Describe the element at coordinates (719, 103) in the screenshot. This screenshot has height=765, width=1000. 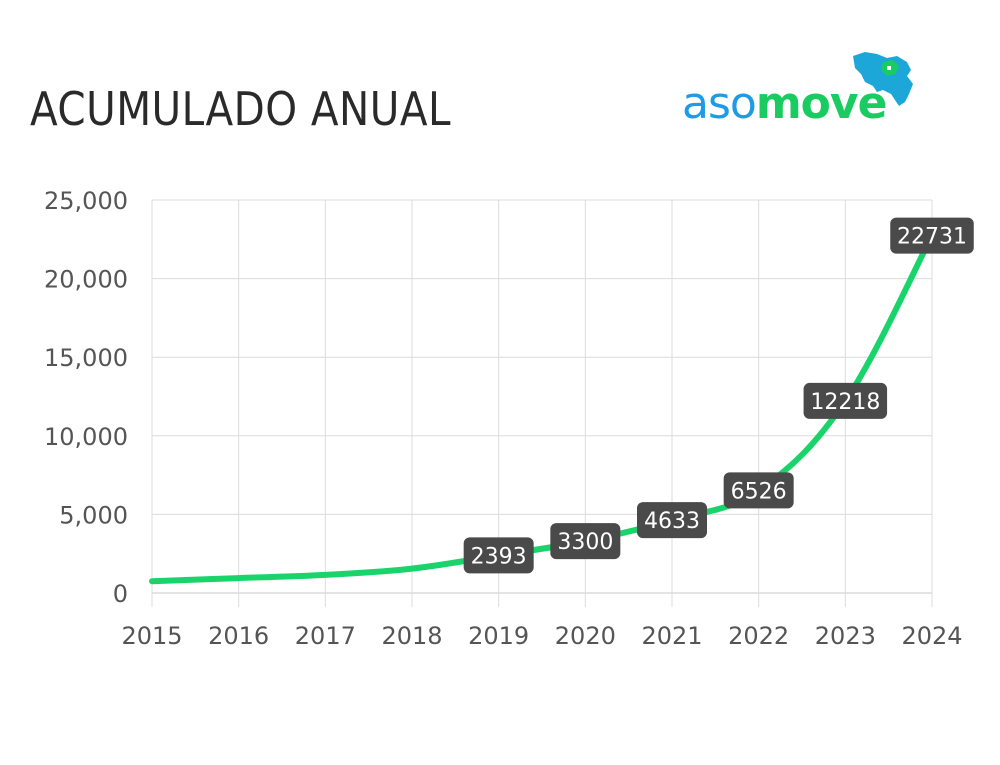
I see `logo-text-aso: aso` at that location.